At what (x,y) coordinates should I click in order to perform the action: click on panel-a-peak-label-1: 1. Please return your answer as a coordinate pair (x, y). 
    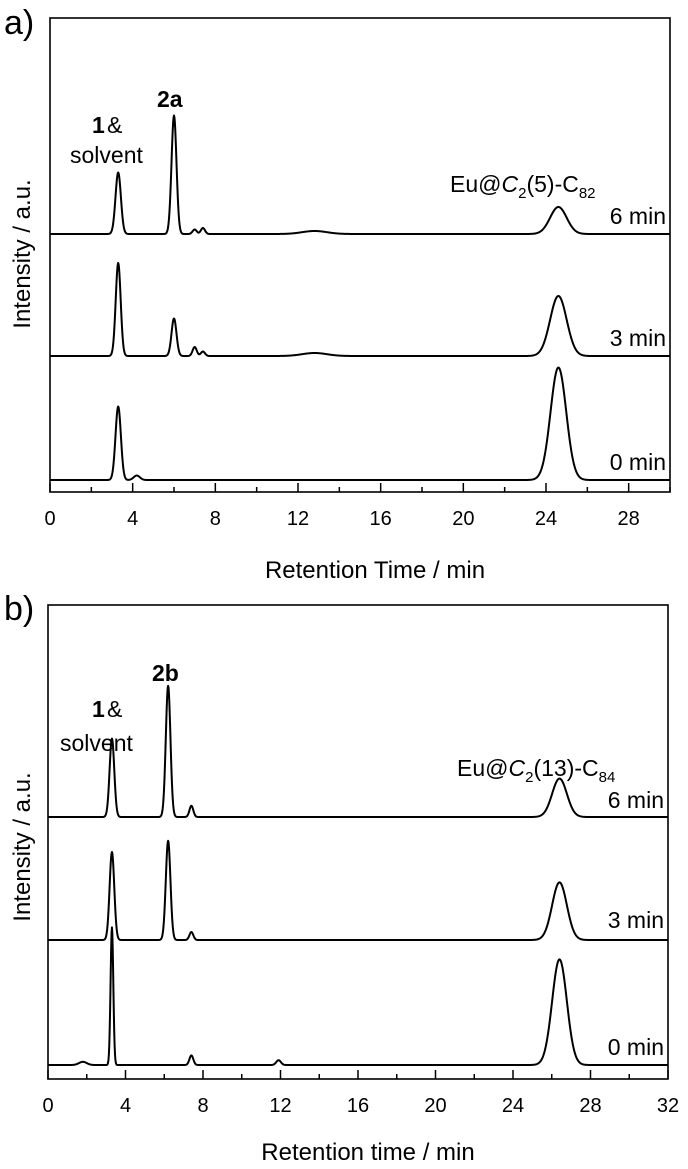
    Looking at the image, I should click on (98, 125).